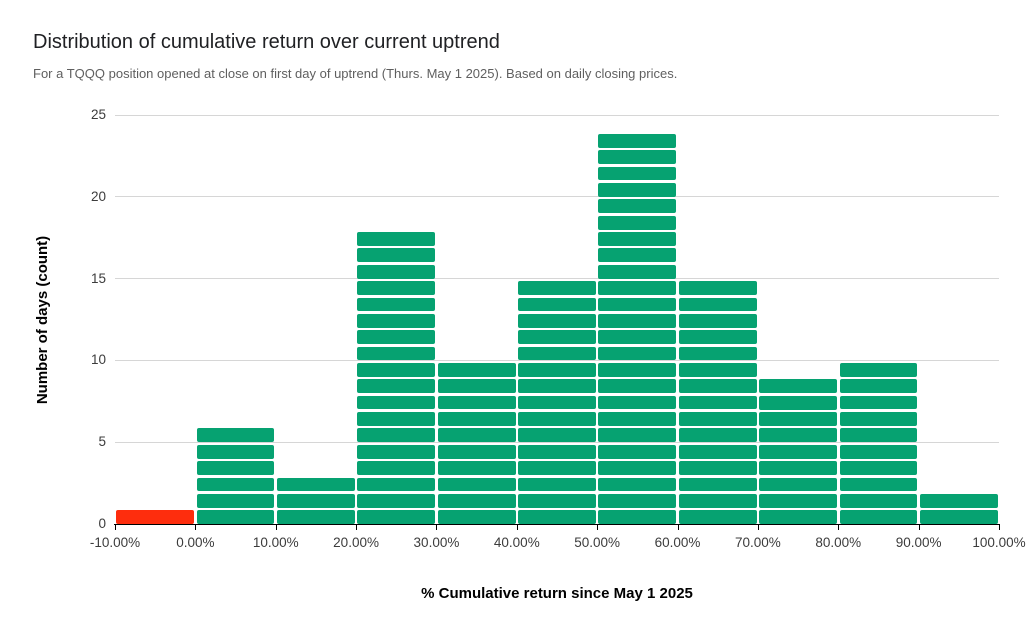 The image size is (1031, 639). Describe the element at coordinates (98, 360) in the screenshot. I see `y-tick-label-10: 10` at that location.